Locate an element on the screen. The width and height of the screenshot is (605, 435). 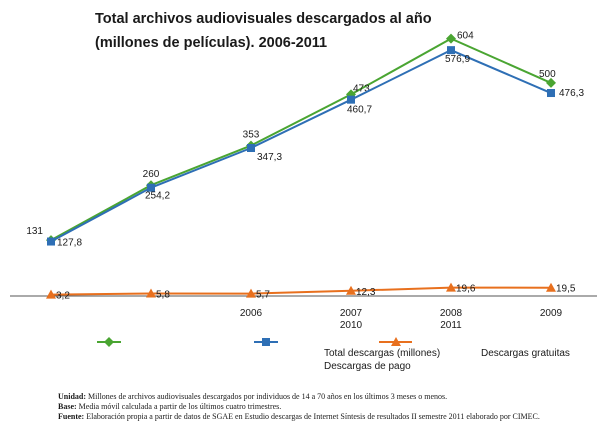
data-label-gratuitas-4: 19,6 is located at coordinates (466, 289).